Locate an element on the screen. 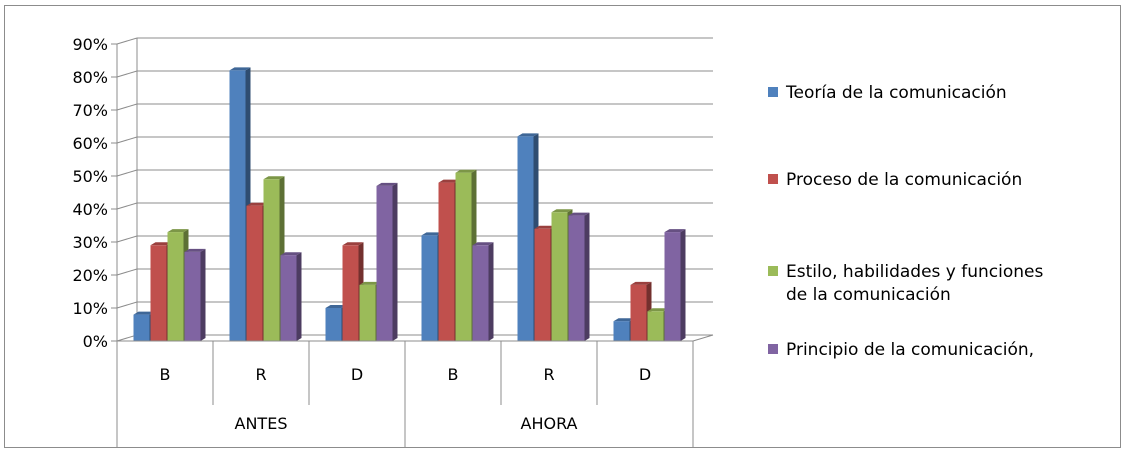 The height and width of the screenshot is (453, 1125). y-tick-label: 40% is located at coordinates (90, 209).